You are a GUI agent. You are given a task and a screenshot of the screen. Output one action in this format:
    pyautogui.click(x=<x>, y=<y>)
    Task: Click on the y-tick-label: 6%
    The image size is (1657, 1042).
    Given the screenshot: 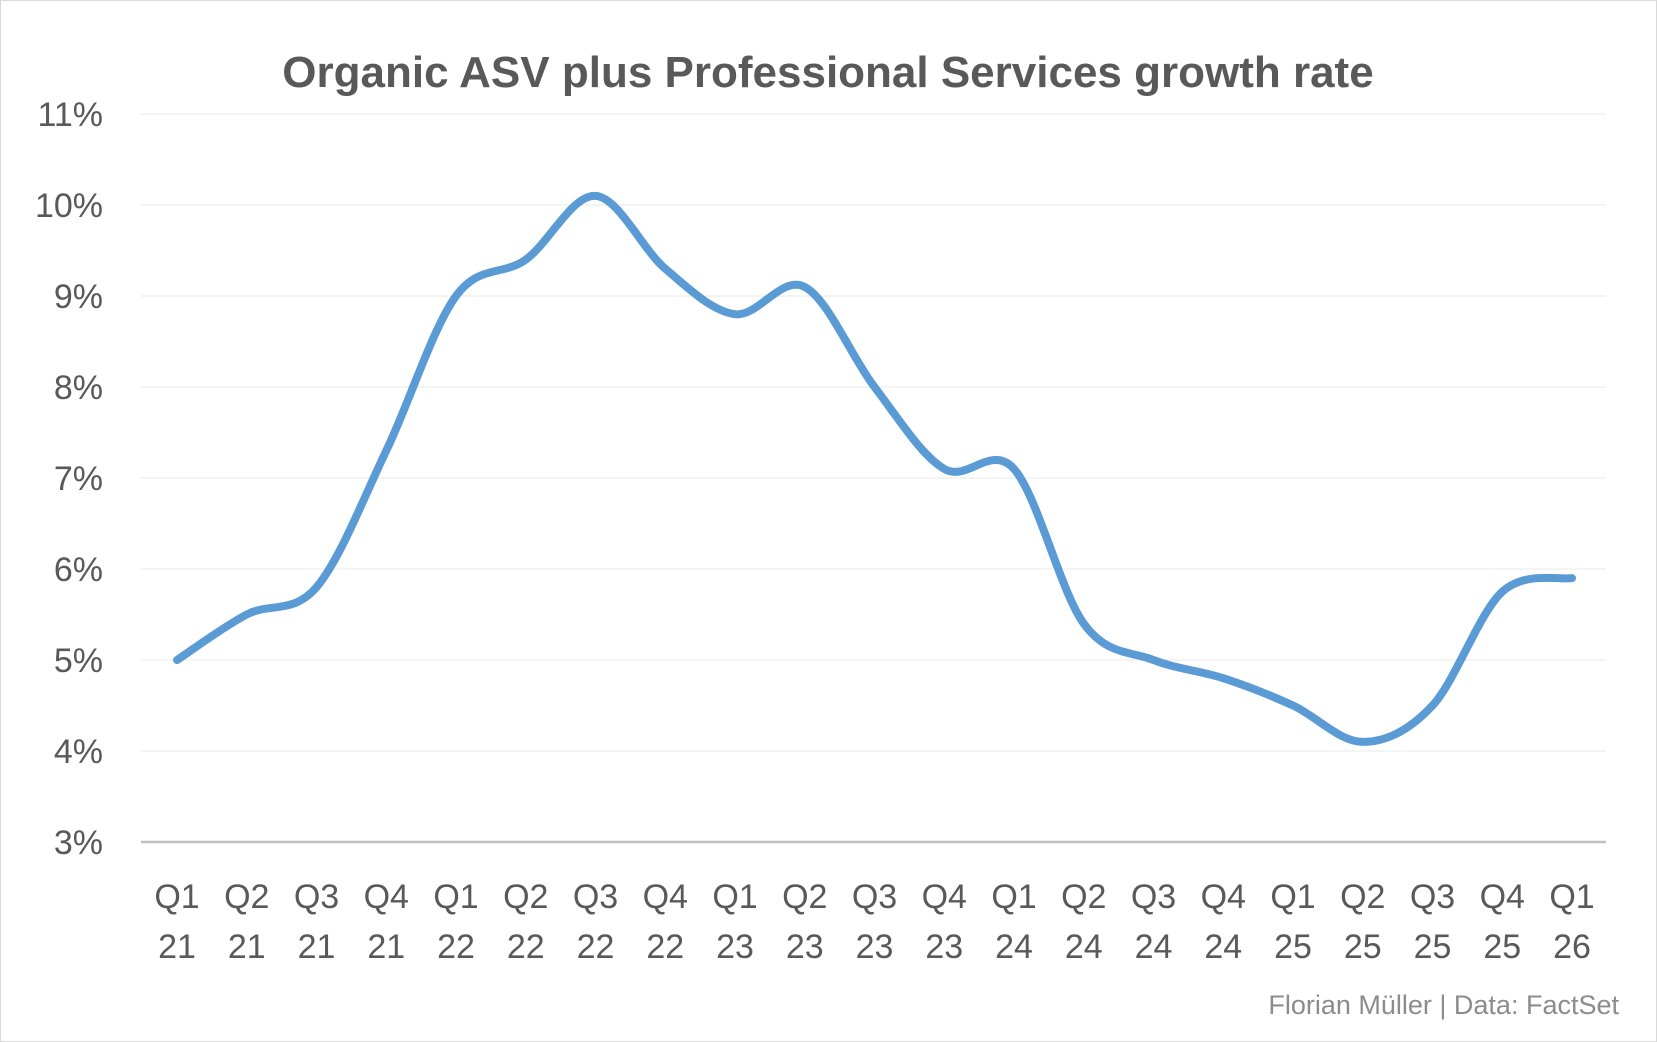 What is the action you would take?
    pyautogui.click(x=78, y=570)
    